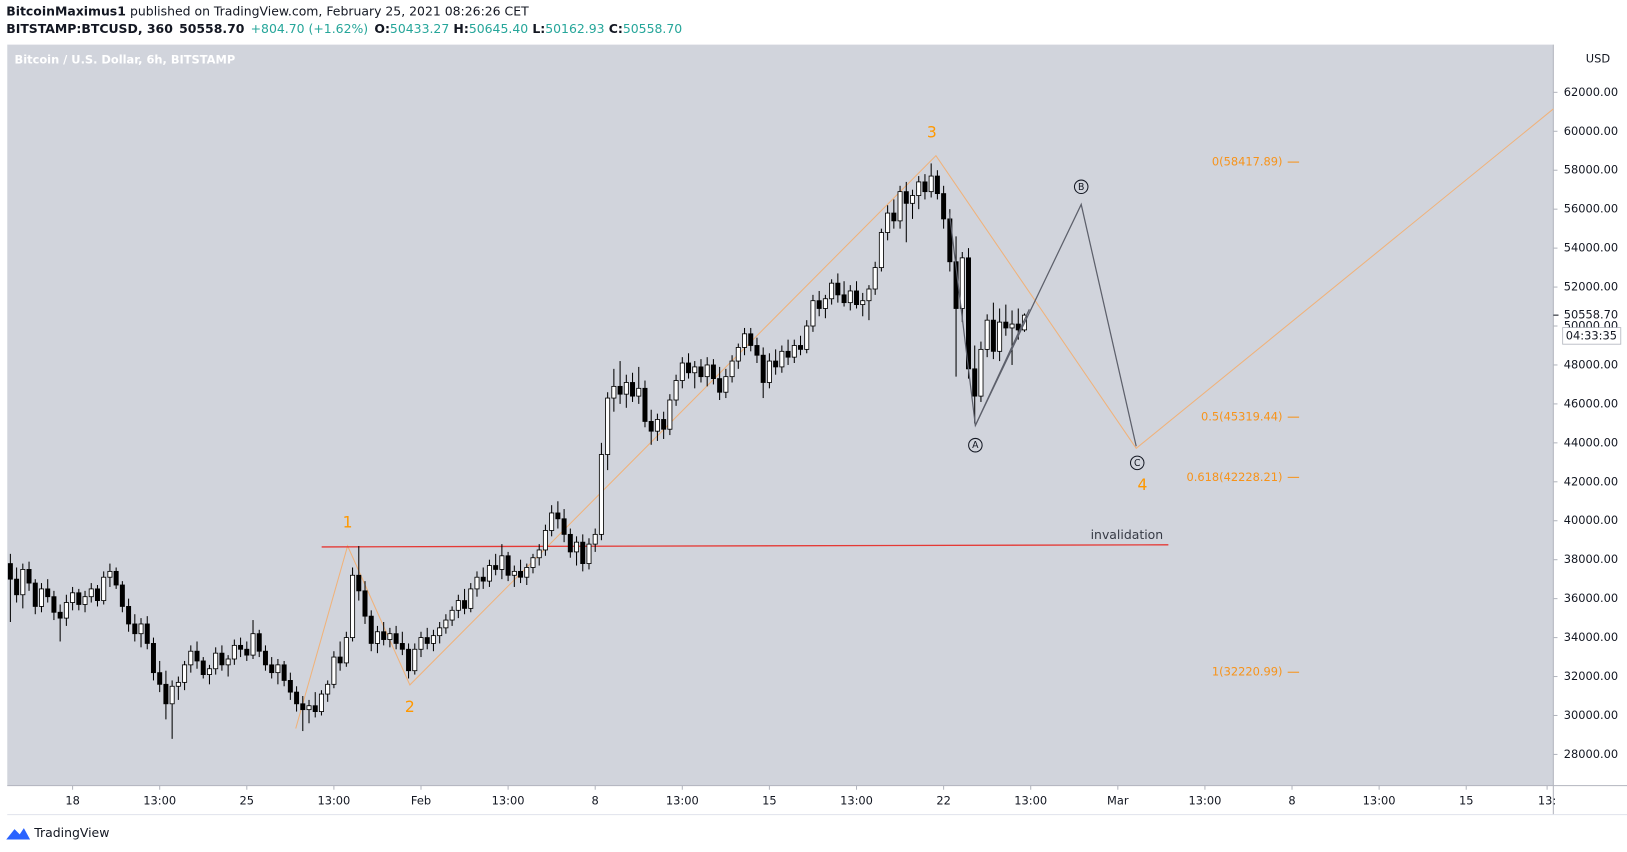 The width and height of the screenshot is (1627, 852). Describe the element at coordinates (1591, 248) in the screenshot. I see `y-tick-label: 54000.00` at that location.